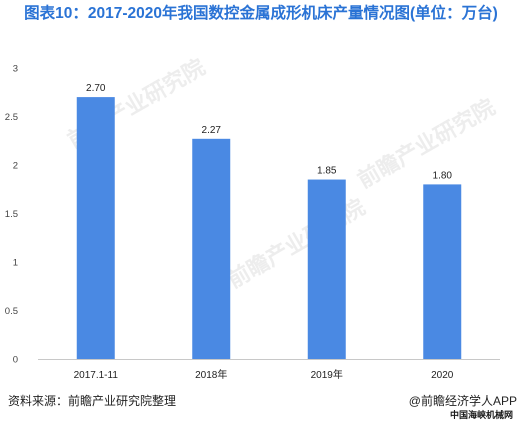 The height and width of the screenshot is (423, 523). What do you see at coordinates (442, 375) in the screenshot?
I see `x-category-label: 2020` at bounding box center [442, 375].